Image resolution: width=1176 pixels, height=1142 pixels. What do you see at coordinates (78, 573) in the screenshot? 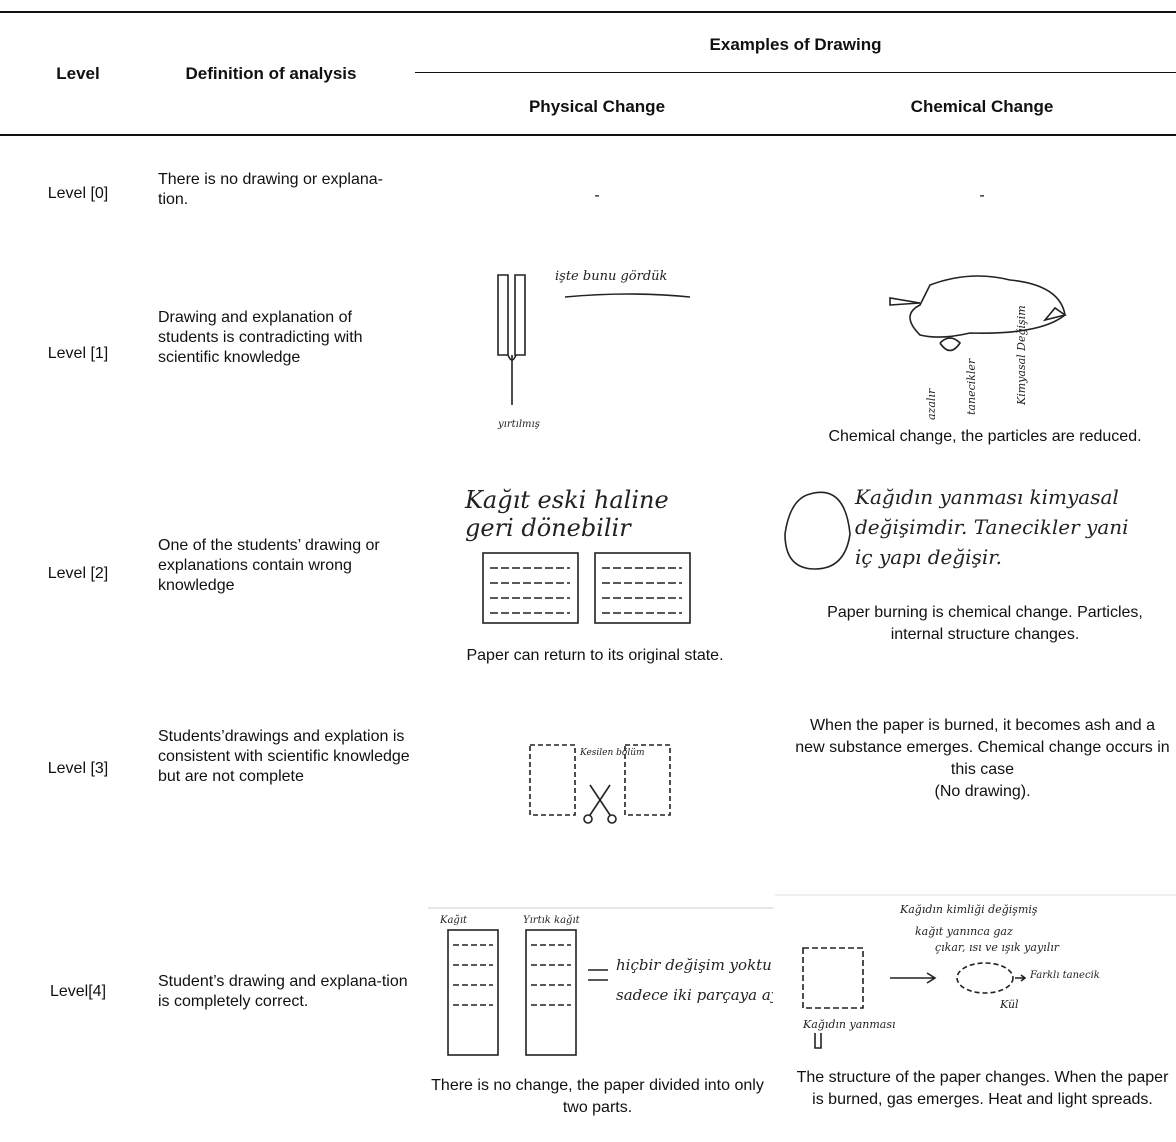
I see `level: Level [2]` at bounding box center [78, 573].